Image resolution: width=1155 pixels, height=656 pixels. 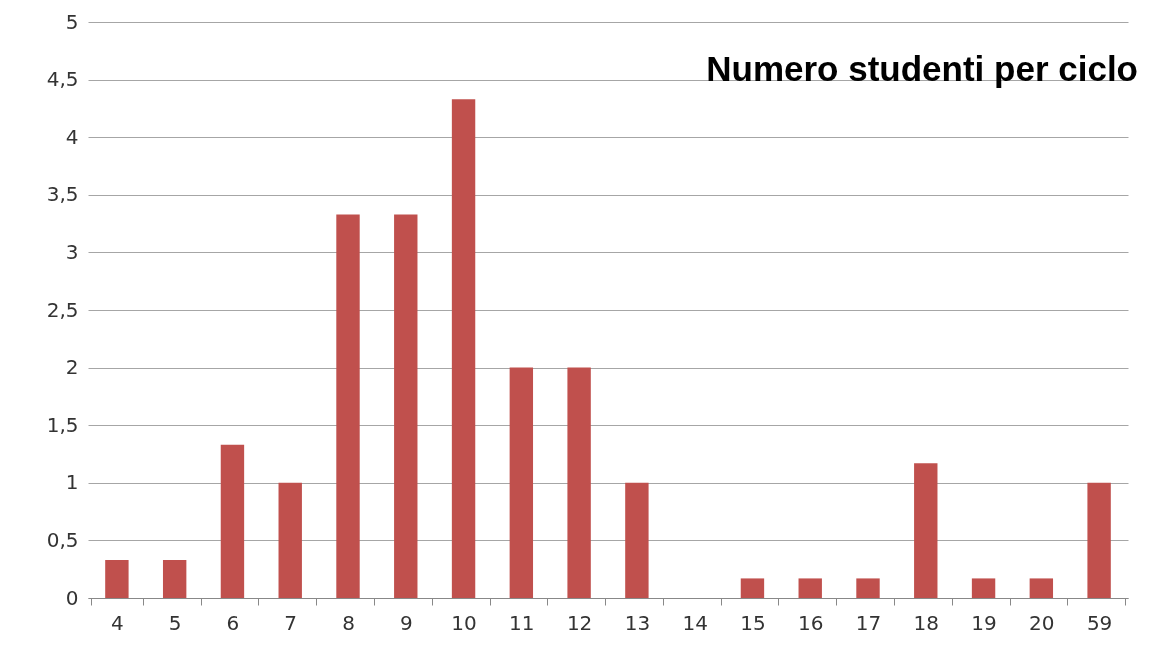 I want to click on text: Numero studenti per ciclo, so click(x=922, y=68).